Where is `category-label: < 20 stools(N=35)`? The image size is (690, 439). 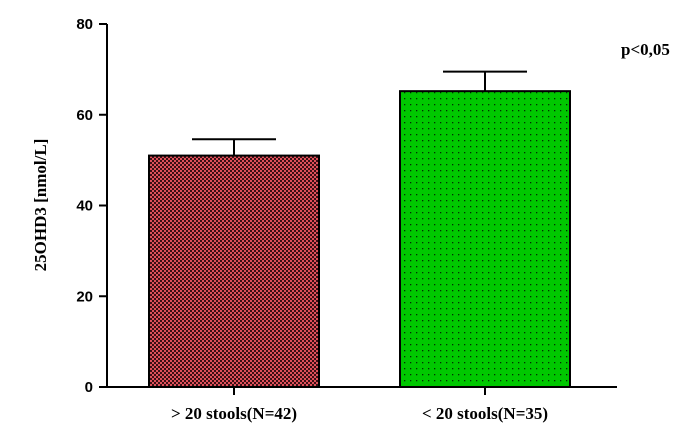
category-label: < 20 stools(N=35) is located at coordinates (485, 413).